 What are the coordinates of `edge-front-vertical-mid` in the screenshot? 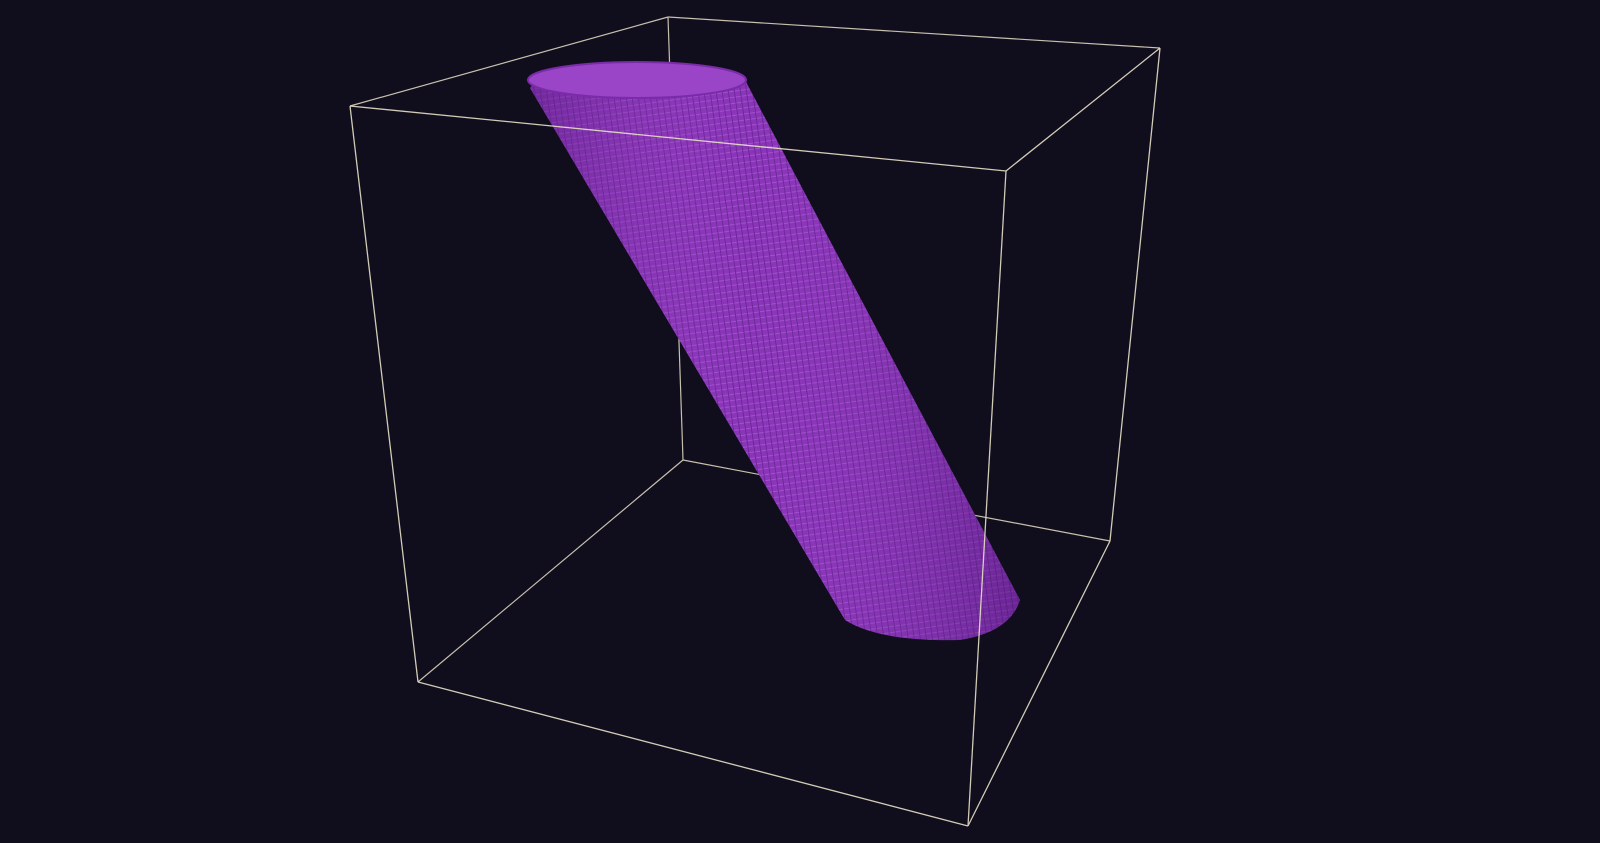 It's located at (987, 498).